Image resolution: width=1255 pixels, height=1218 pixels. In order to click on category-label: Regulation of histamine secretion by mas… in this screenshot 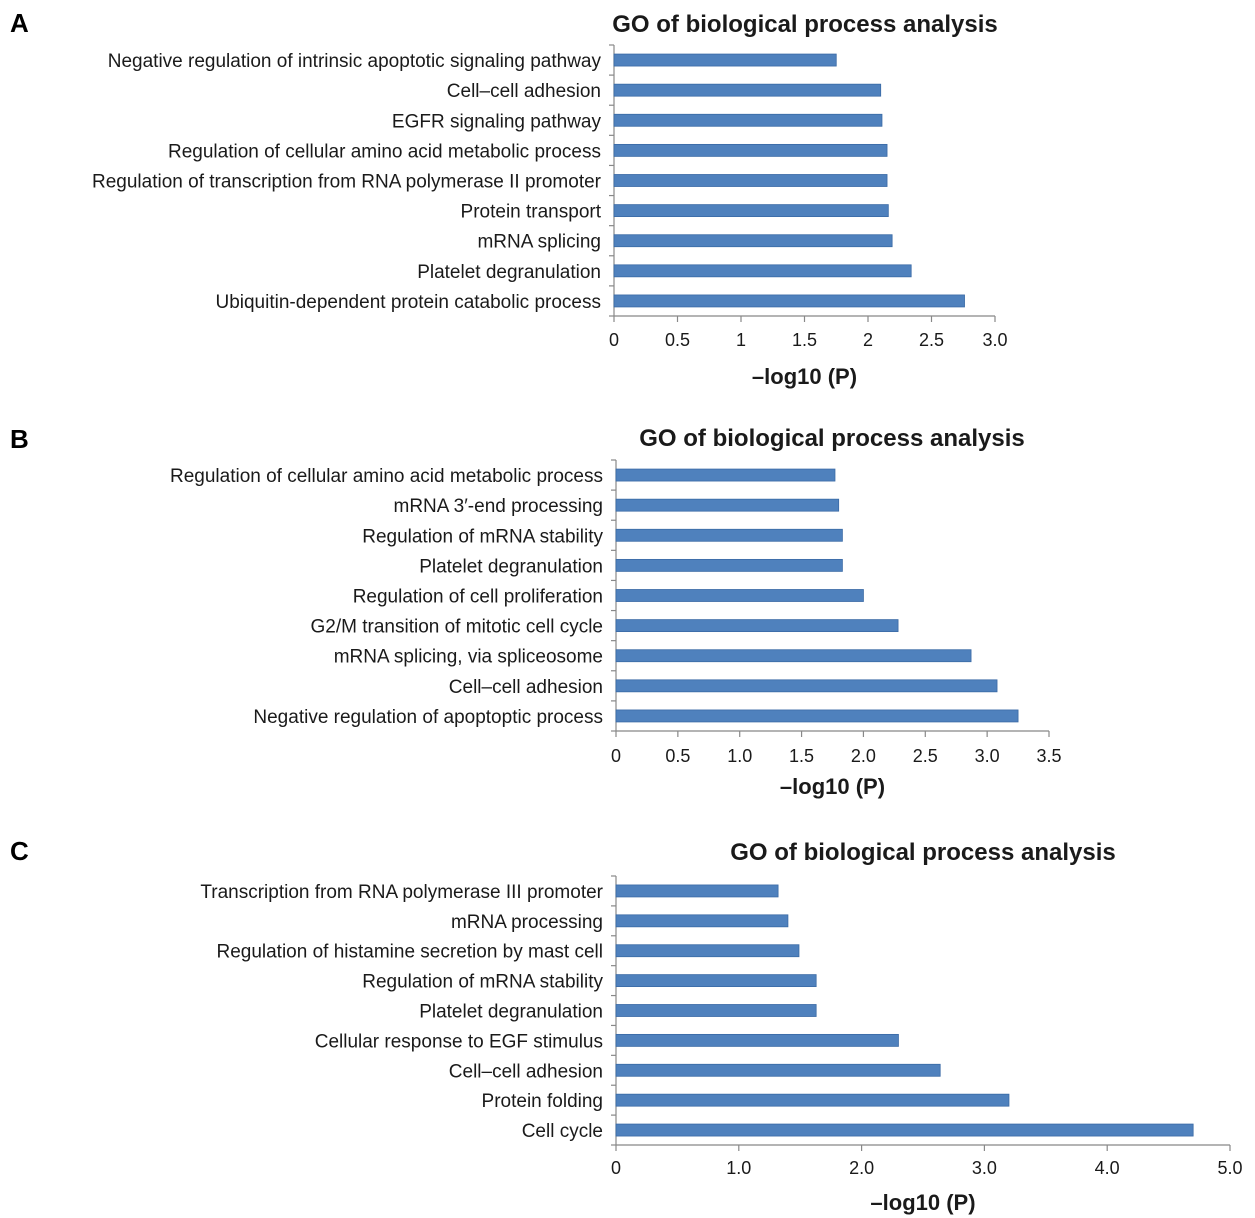, I will do `click(409, 952)`.